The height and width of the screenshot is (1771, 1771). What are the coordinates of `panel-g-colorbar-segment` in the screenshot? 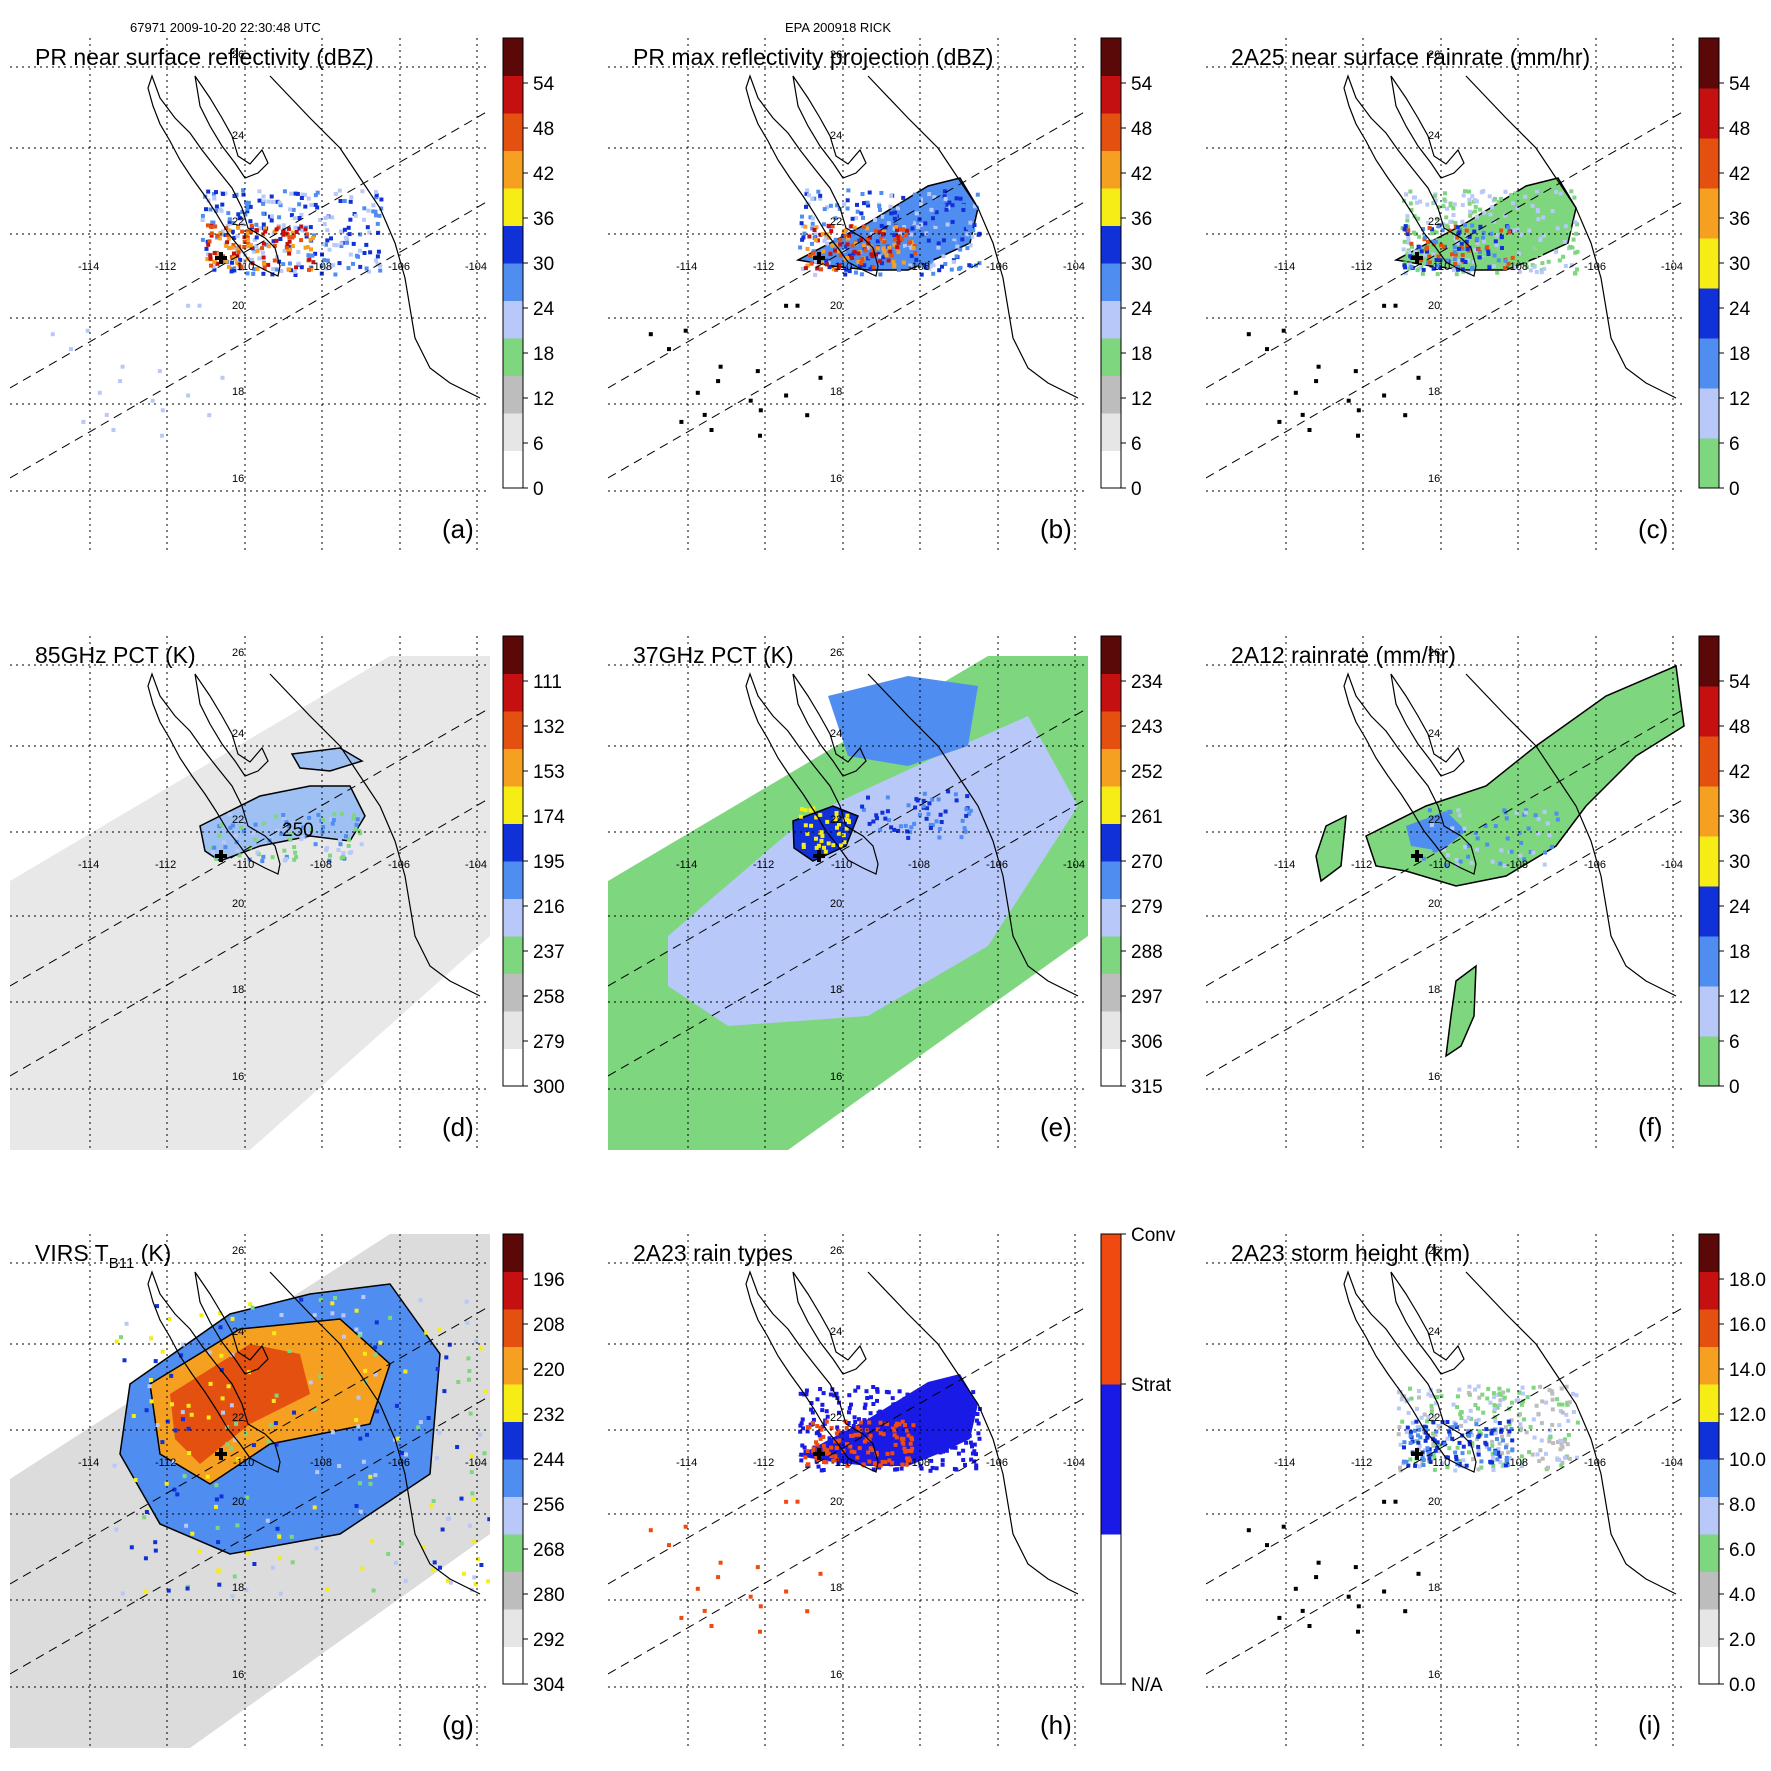 It's located at (513, 1628).